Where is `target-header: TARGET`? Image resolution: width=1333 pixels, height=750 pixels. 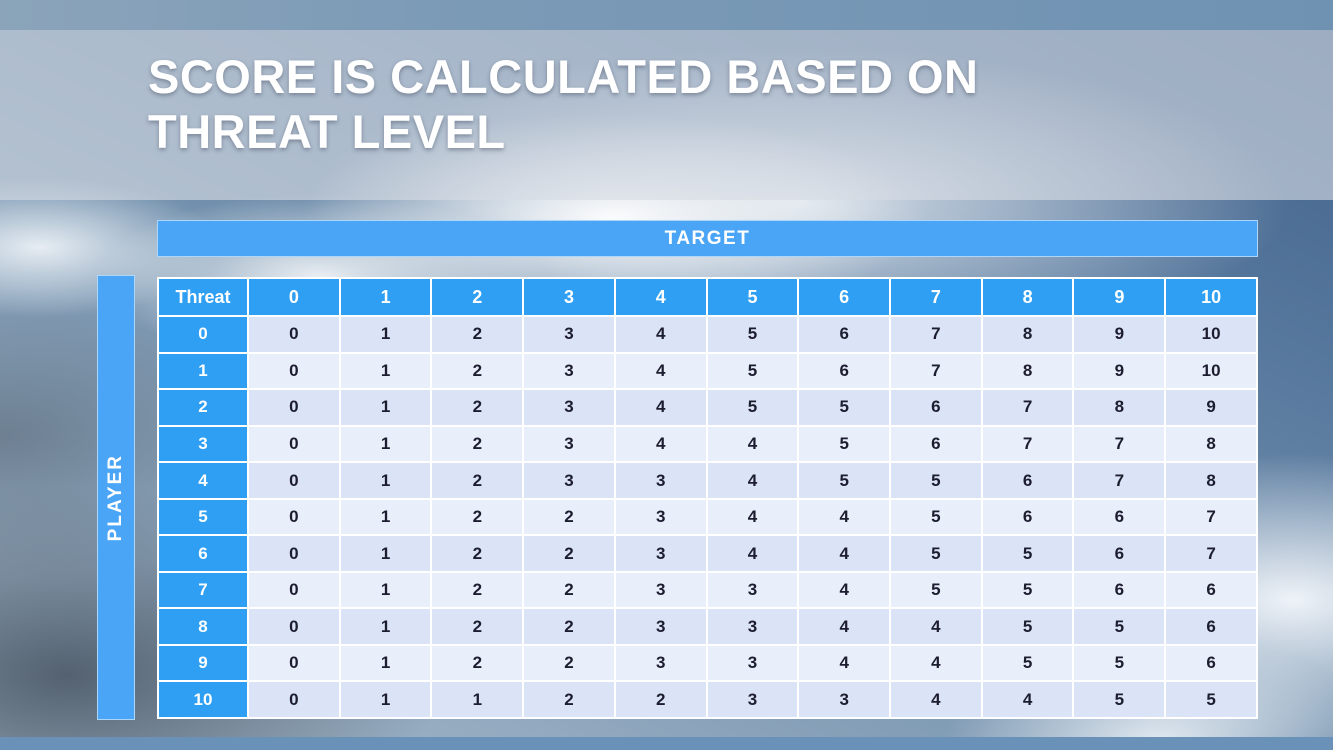 target-header: TARGET is located at coordinates (707, 238).